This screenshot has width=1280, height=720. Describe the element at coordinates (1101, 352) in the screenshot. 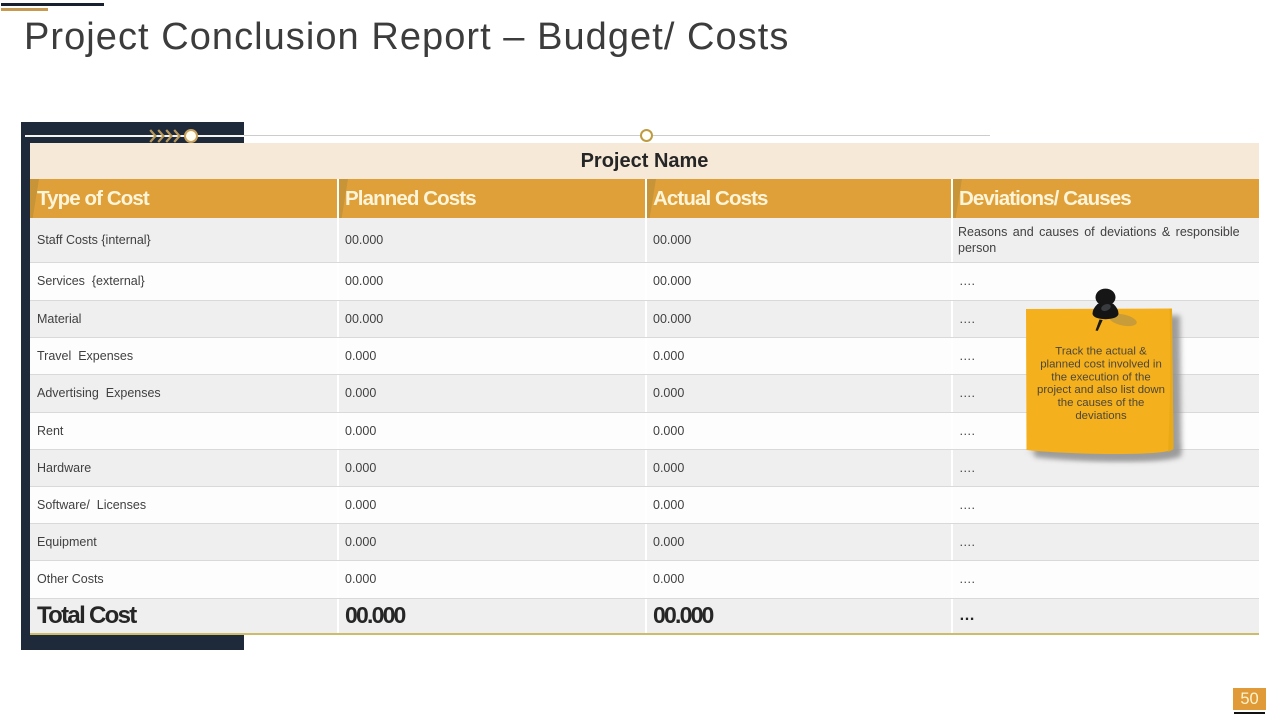

I see `svg-text: Track the actual &` at that location.